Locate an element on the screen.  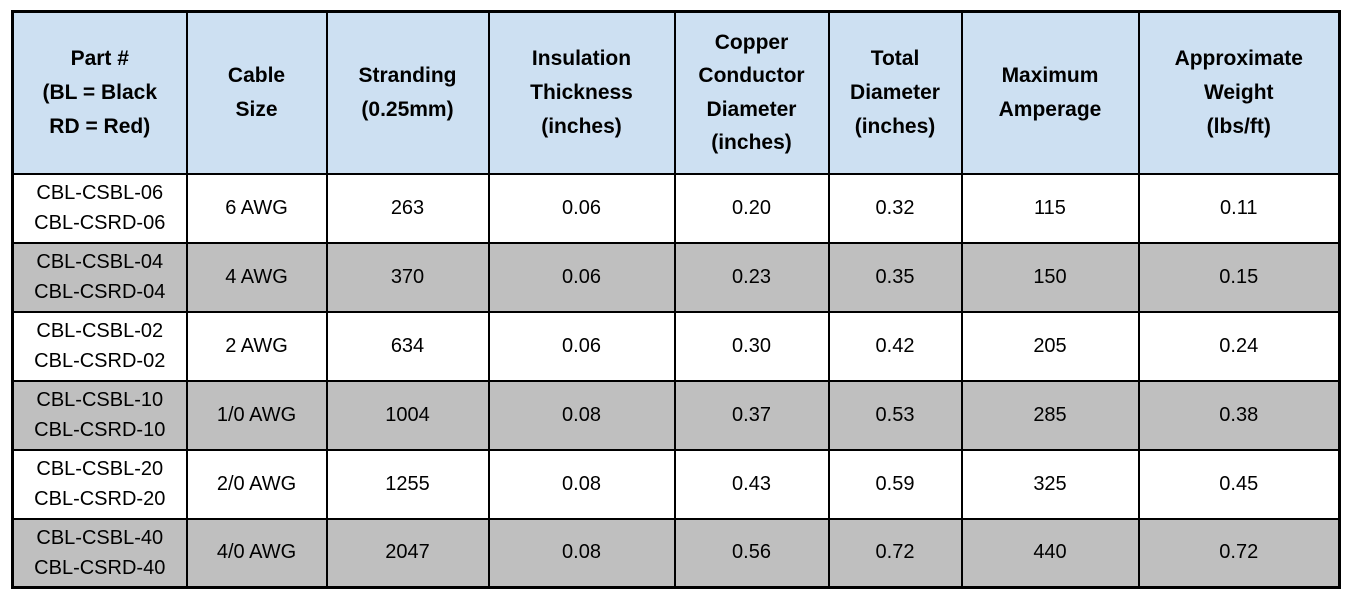
cell-max-amperage: 205 is located at coordinates (1050, 346).